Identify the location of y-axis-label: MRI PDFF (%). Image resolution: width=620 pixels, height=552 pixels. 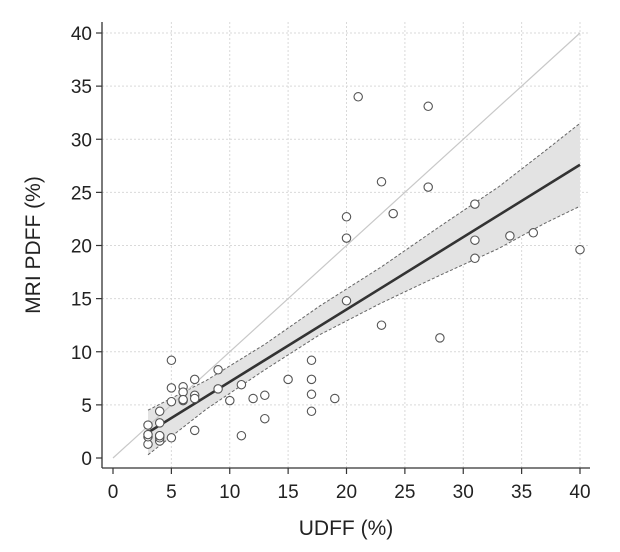
(33, 245).